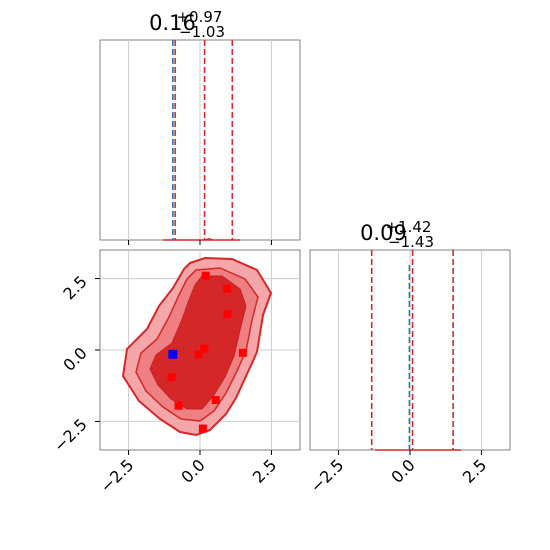  Describe the element at coordinates (209, 239) in the screenshot. I see `hist-x-bump` at that location.